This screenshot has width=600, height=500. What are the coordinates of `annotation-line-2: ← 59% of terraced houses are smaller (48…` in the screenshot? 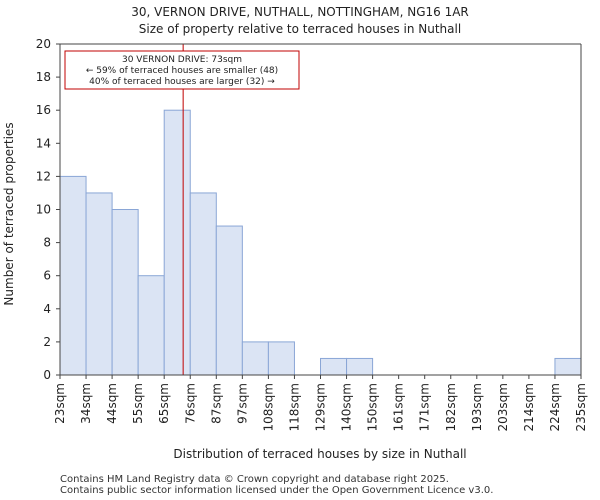 It's located at (182, 71).